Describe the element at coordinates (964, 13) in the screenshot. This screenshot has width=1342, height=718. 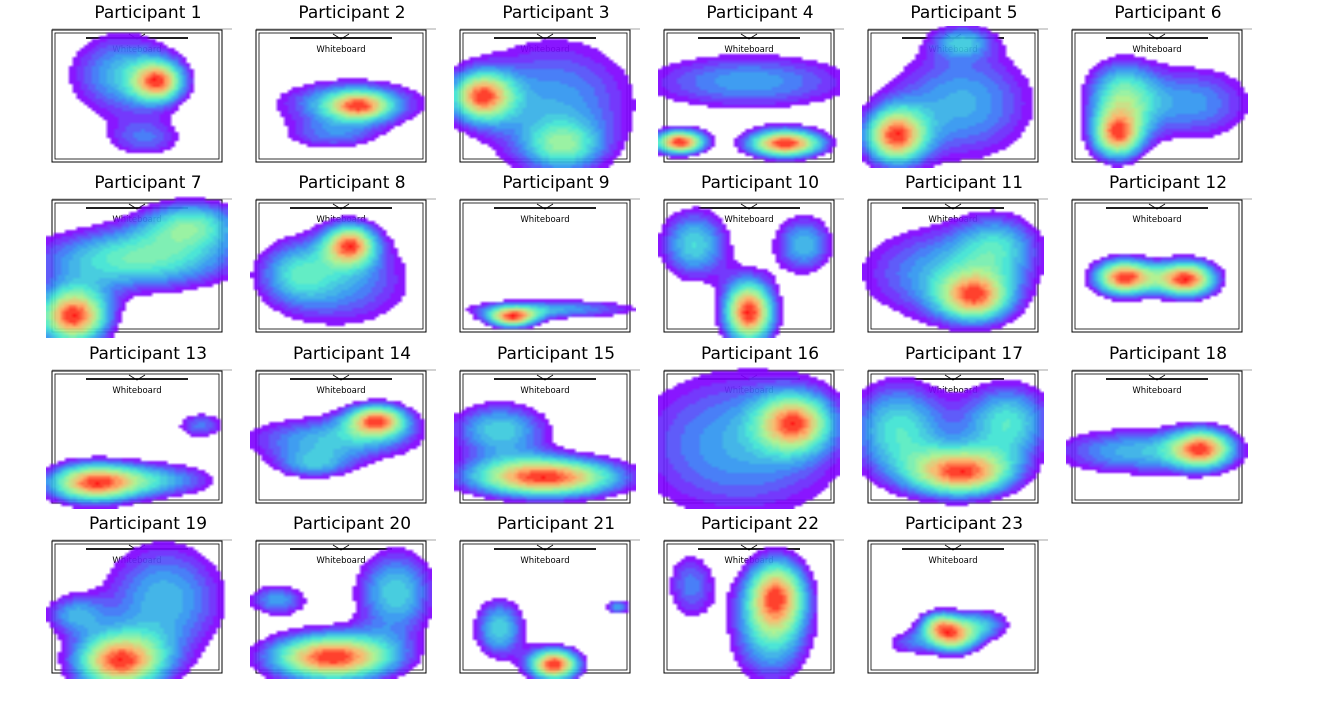
I see `panel-title: Participant 5` at that location.